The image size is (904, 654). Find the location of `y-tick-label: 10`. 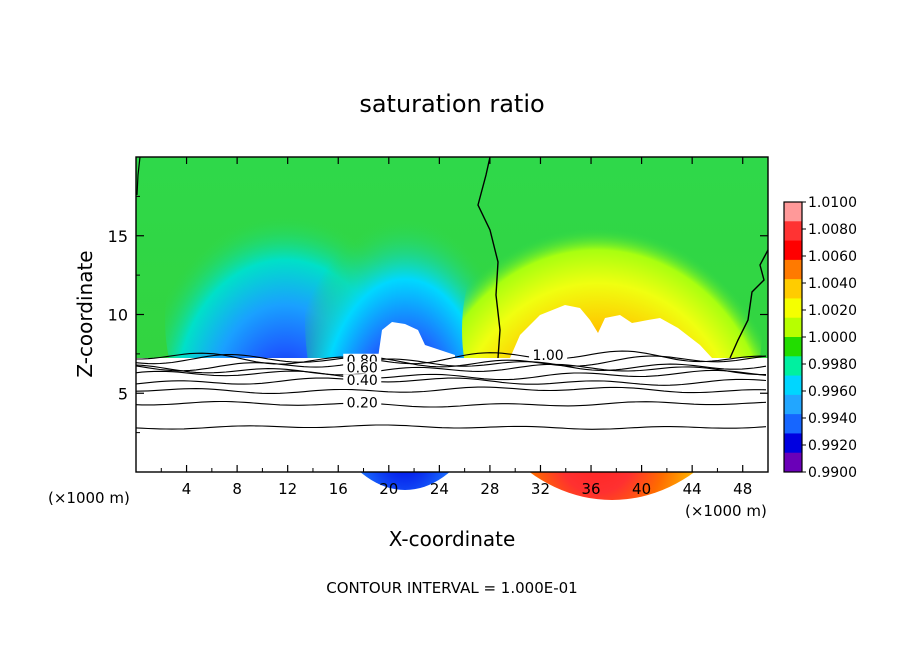

y-tick-label: 10 is located at coordinates (118, 315).